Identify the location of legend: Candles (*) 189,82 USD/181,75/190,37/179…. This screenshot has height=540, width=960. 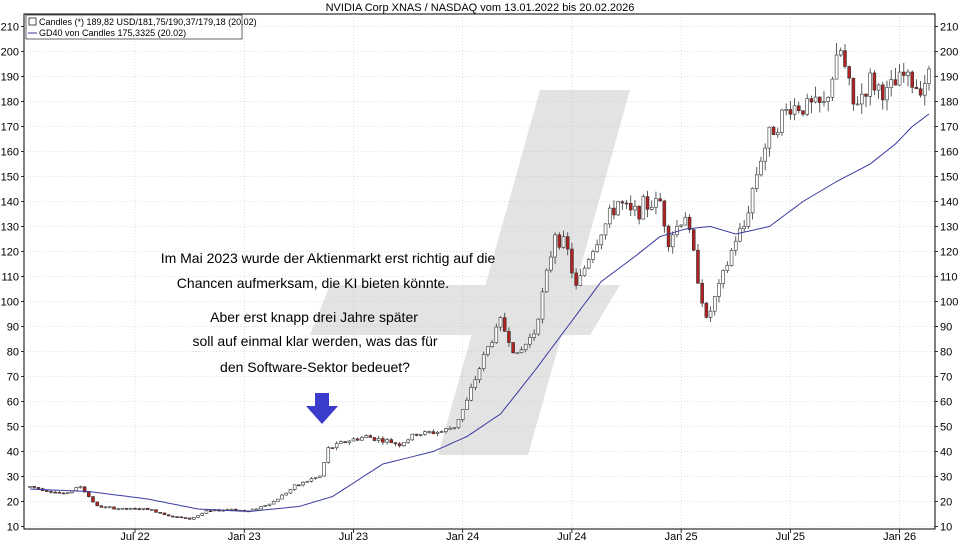
(141, 27).